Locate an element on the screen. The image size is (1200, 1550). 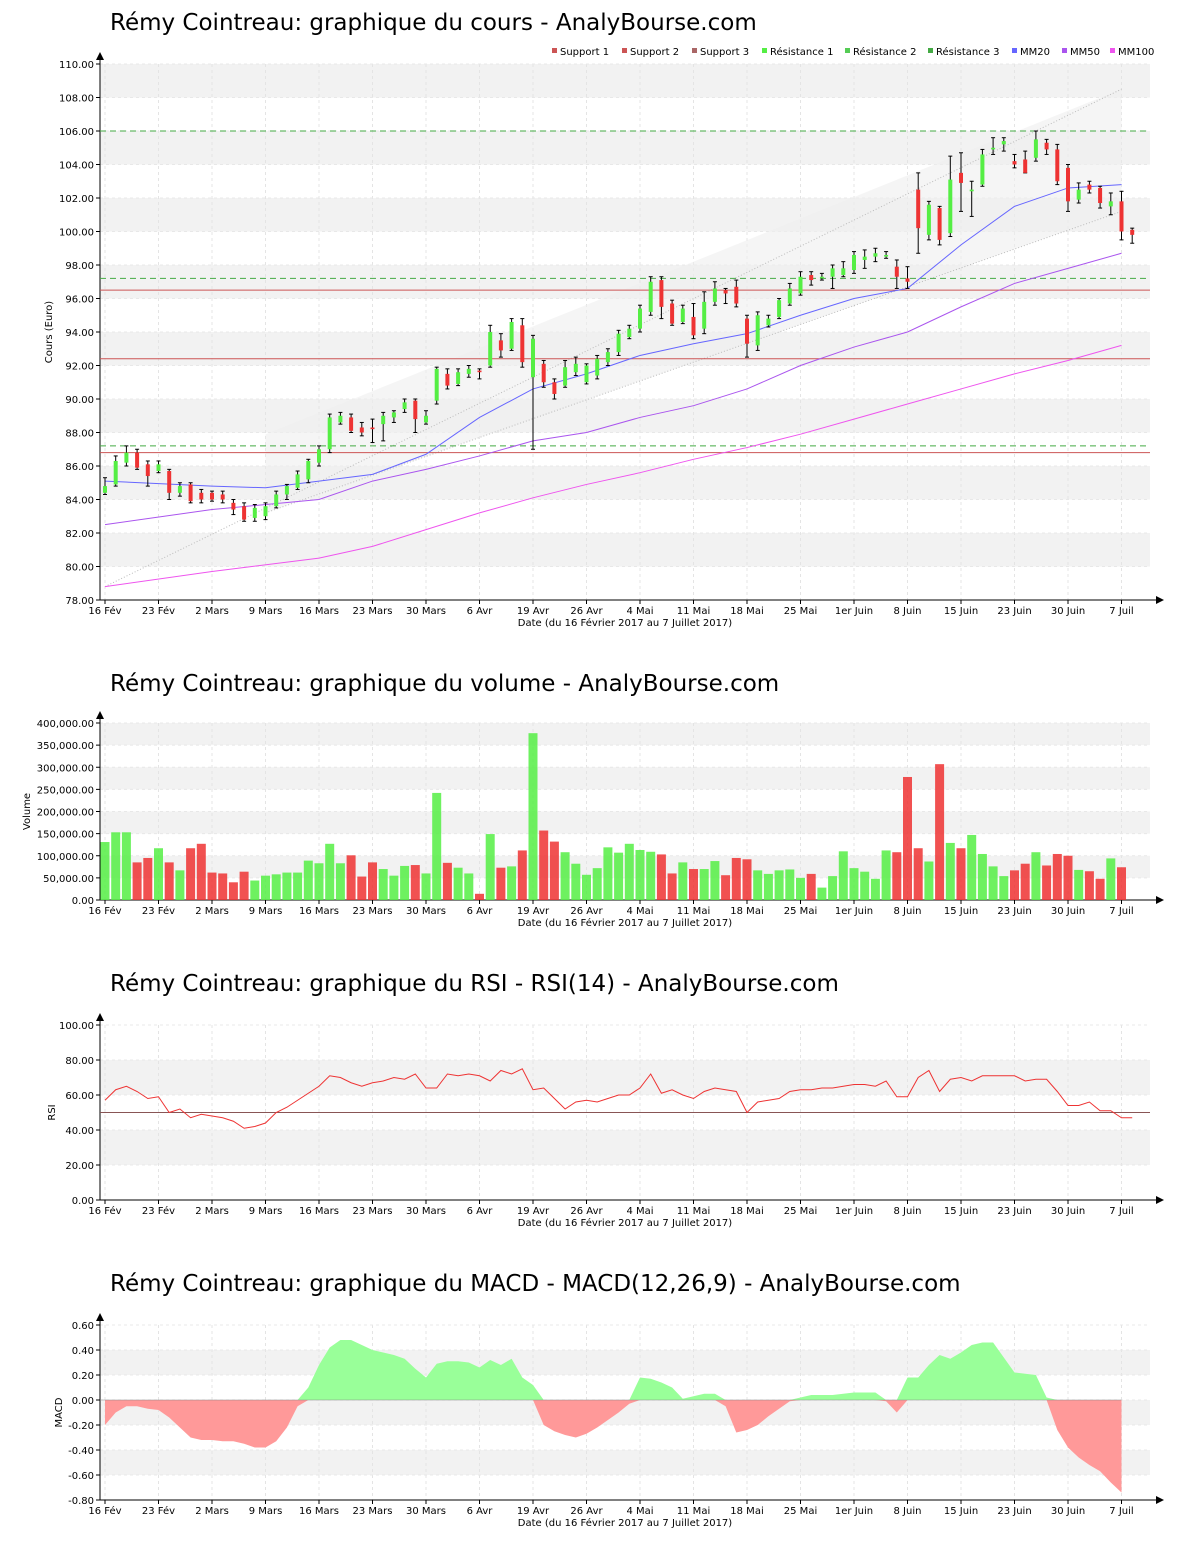
grid-band is located at coordinates (625, 778).